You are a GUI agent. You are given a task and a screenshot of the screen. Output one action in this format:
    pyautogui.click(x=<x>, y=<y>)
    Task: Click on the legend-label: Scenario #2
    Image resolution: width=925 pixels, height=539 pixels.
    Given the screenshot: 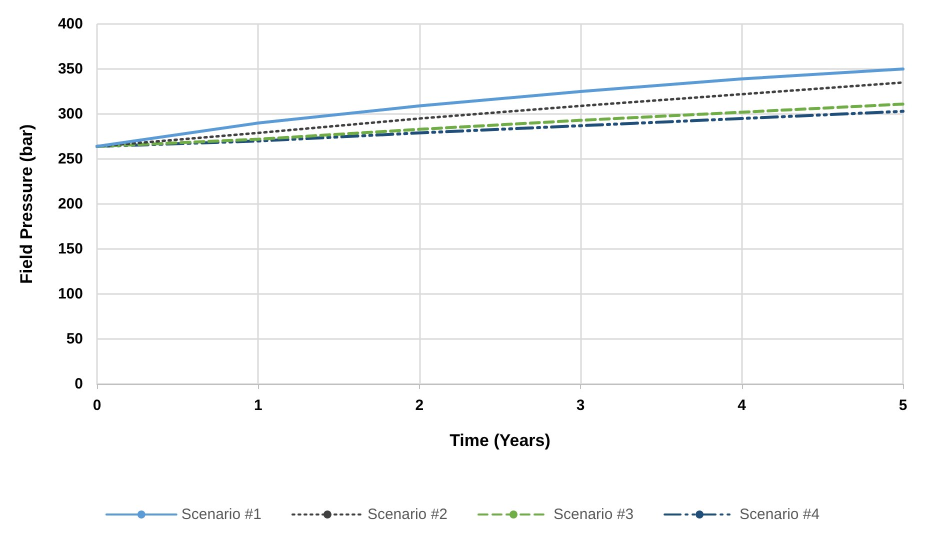 What is the action you would take?
    pyautogui.click(x=407, y=514)
    